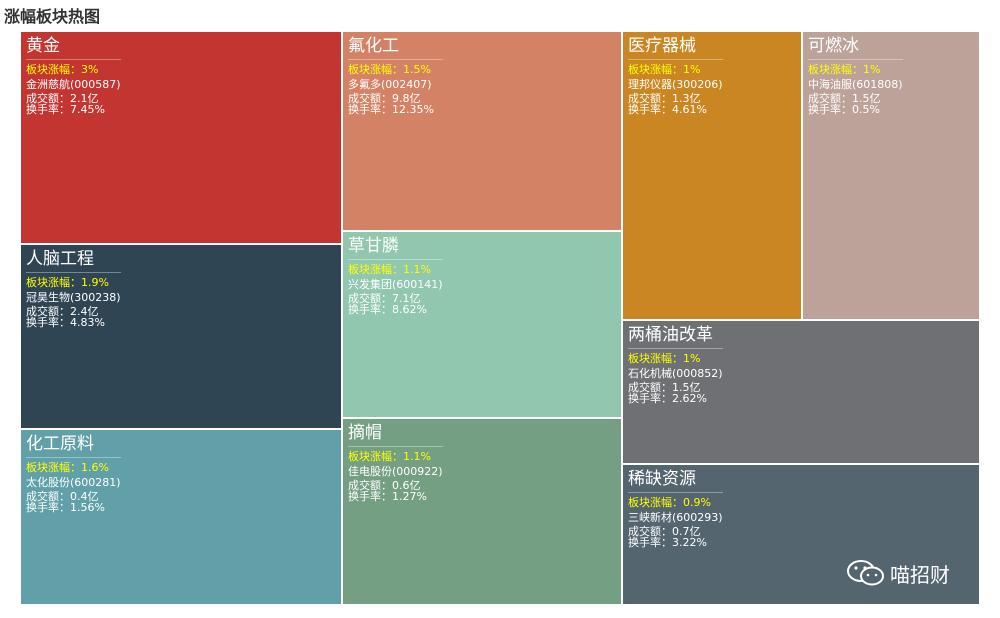  What do you see at coordinates (52, 16) in the screenshot?
I see `chart-title: 涨幅板块热图` at bounding box center [52, 16].